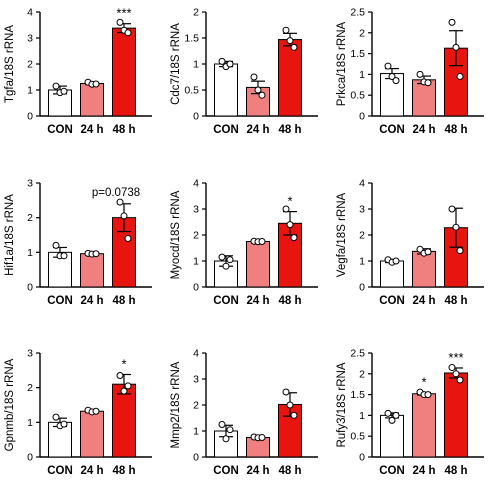 This screenshot has height=500, width=497. What do you see at coordinates (78, 412) in the screenshot?
I see `chart-panel-7: Gpnmb/18S rRNA 0 1 2 3 CON 24 h 48 h *` at bounding box center [78, 412].